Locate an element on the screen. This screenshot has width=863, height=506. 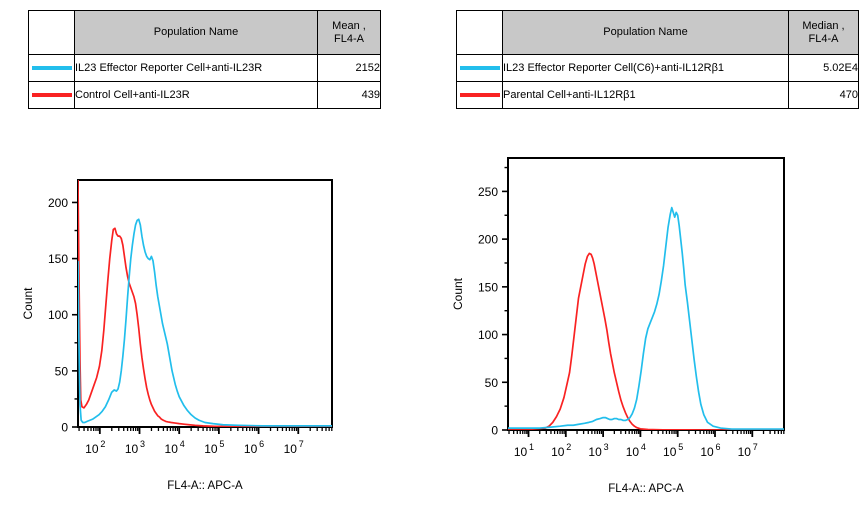
header-stat-line1: Mean , is located at coordinates (349, 25).